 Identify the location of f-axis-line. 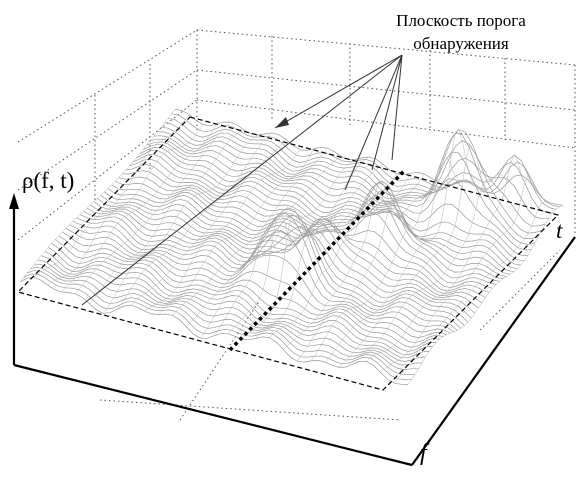
(213, 415).